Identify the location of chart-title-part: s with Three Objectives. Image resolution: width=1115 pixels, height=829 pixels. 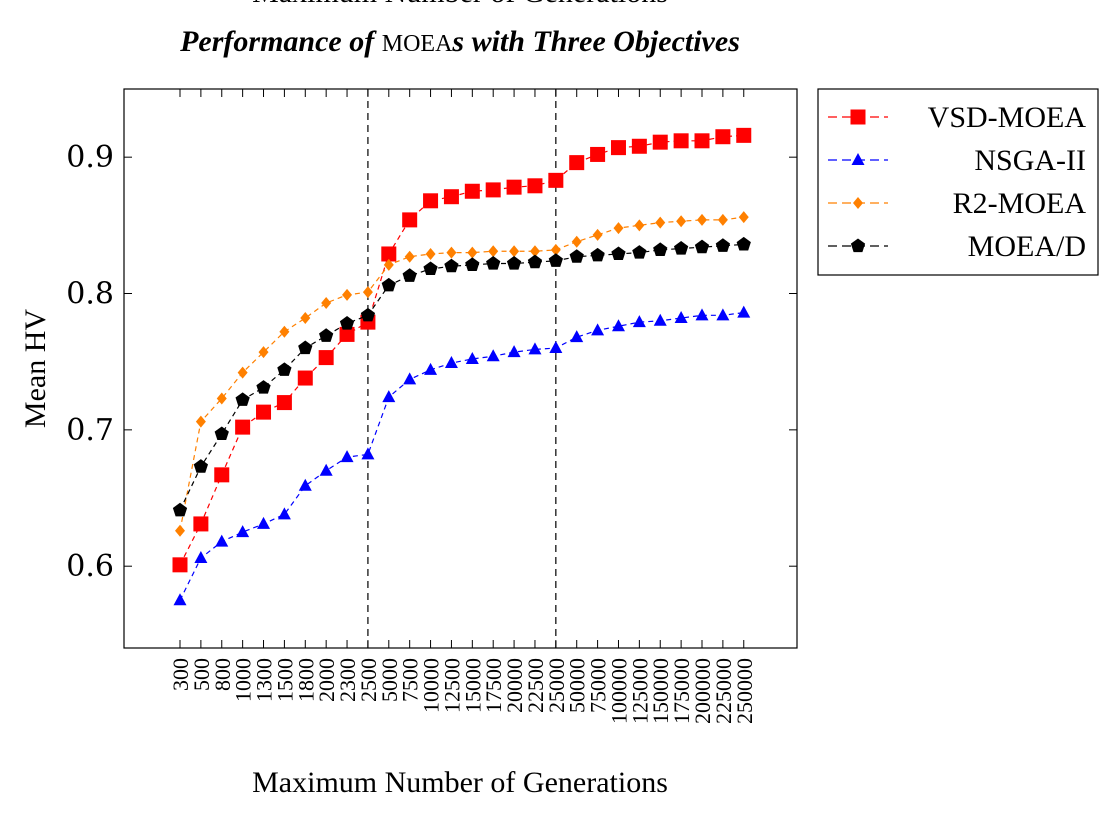
(595, 41).